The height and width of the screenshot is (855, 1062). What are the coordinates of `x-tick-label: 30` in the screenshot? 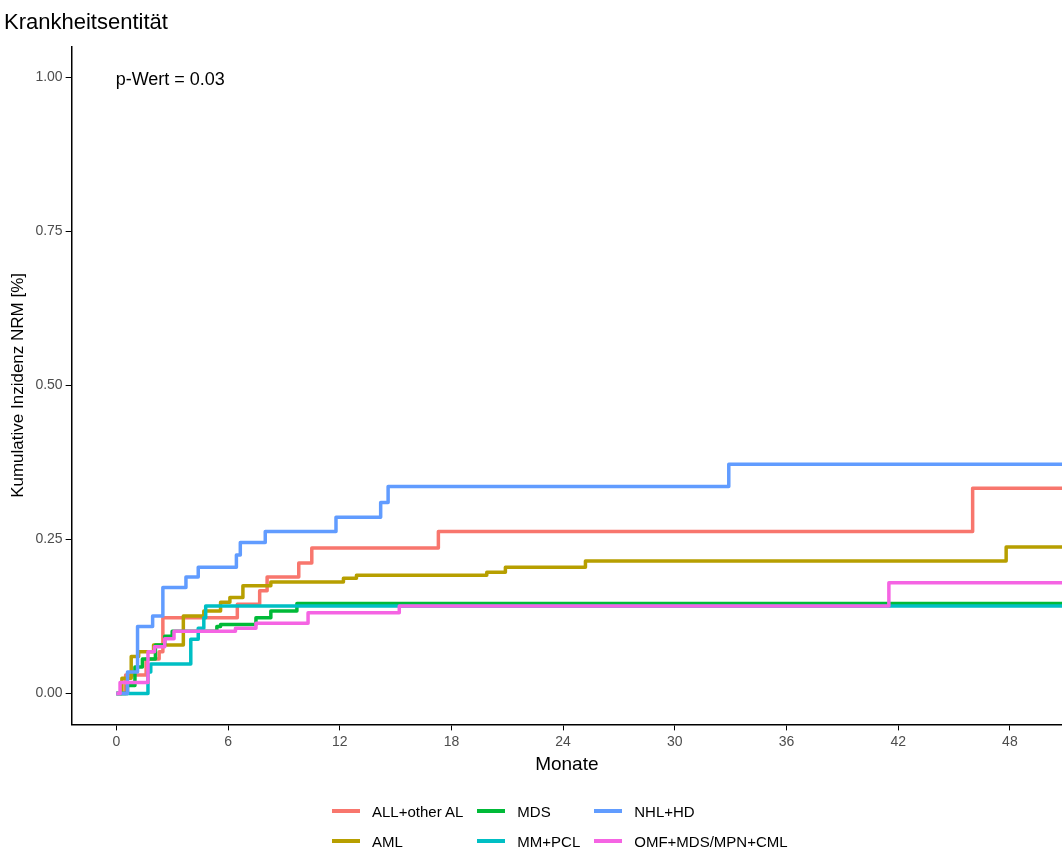 It's located at (675, 740).